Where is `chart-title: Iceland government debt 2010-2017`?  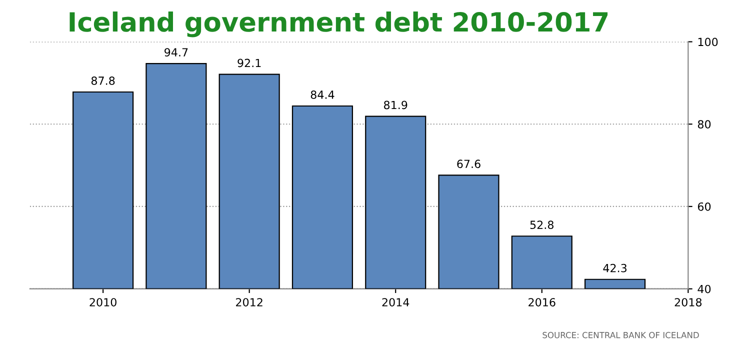 chart-title: Iceland government debt 2010-2017 is located at coordinates (339, 24).